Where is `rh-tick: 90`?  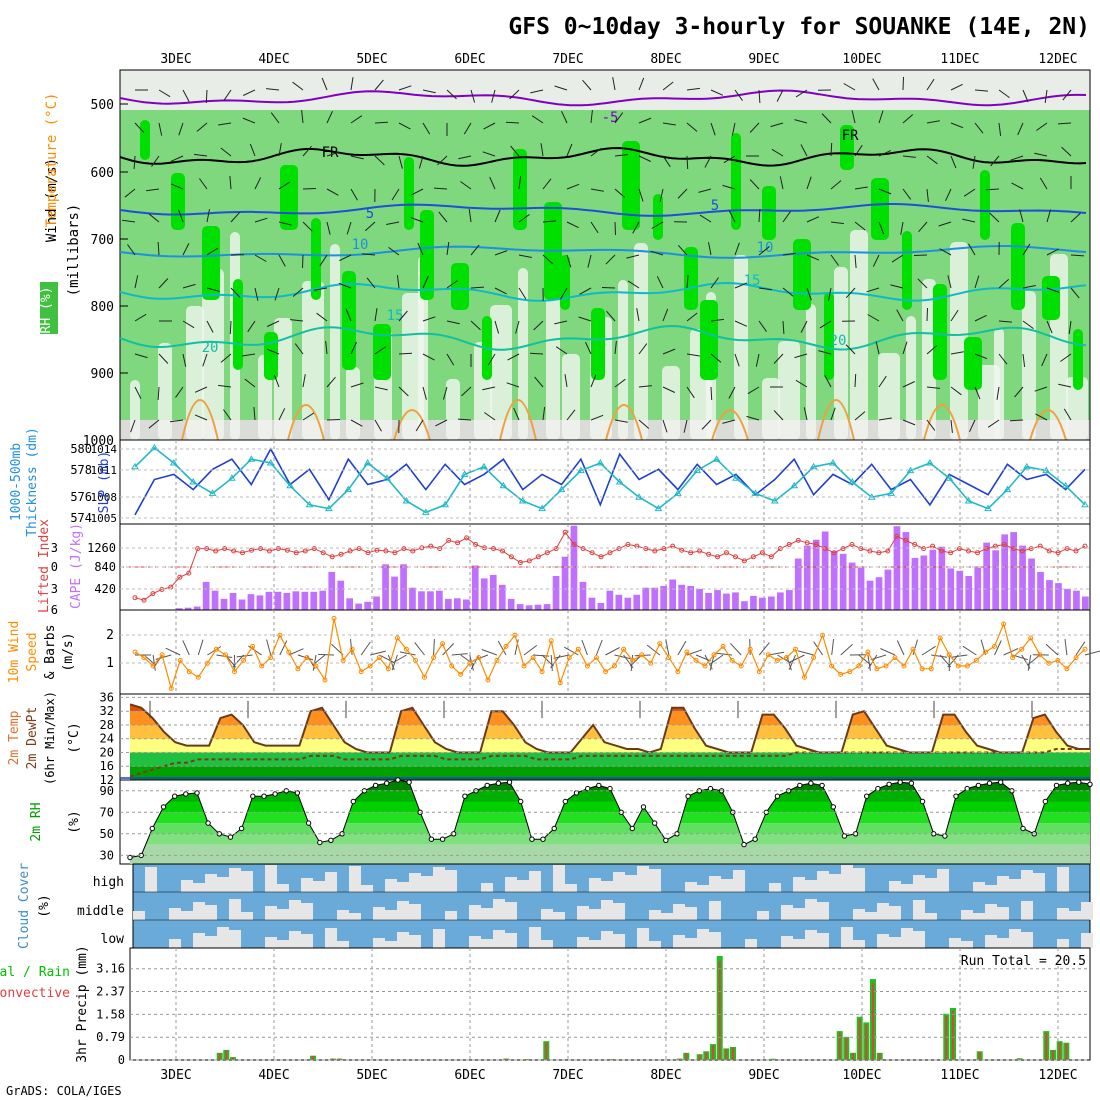 rh-tick: 90 is located at coordinates (107, 791).